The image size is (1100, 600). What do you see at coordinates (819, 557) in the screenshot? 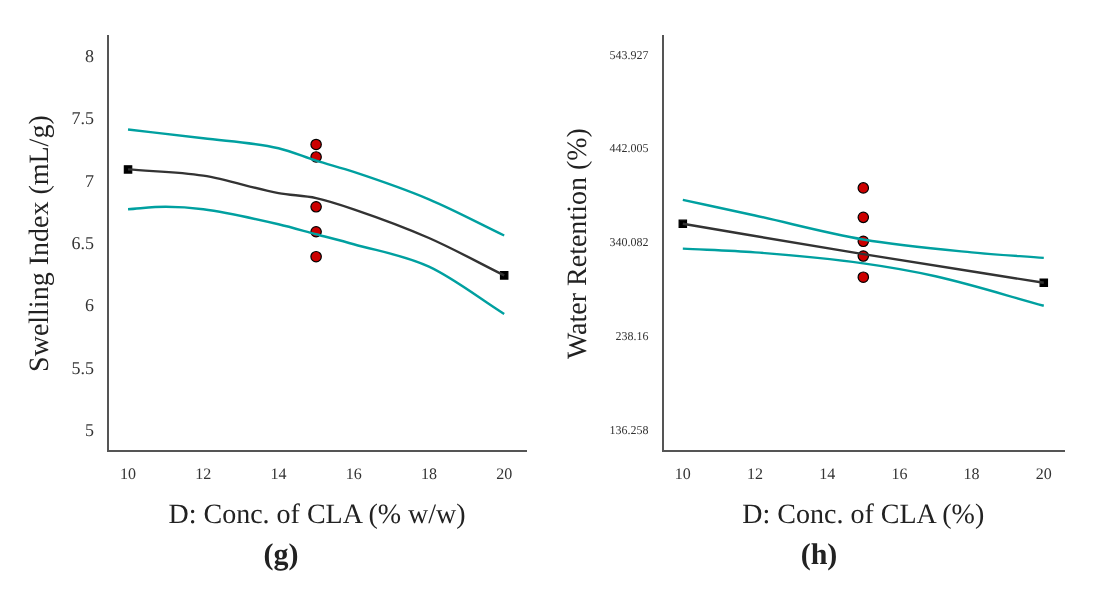
I see `text: (h)` at bounding box center [819, 557].